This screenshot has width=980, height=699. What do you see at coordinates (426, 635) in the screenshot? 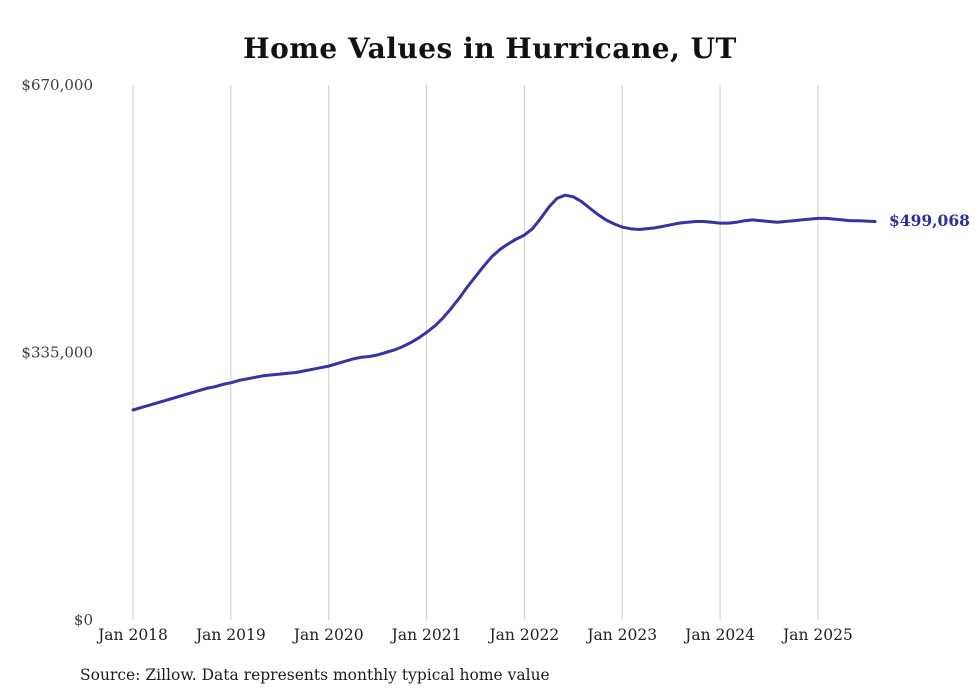
I see `x-tick-label: Jan 2021` at bounding box center [426, 635].